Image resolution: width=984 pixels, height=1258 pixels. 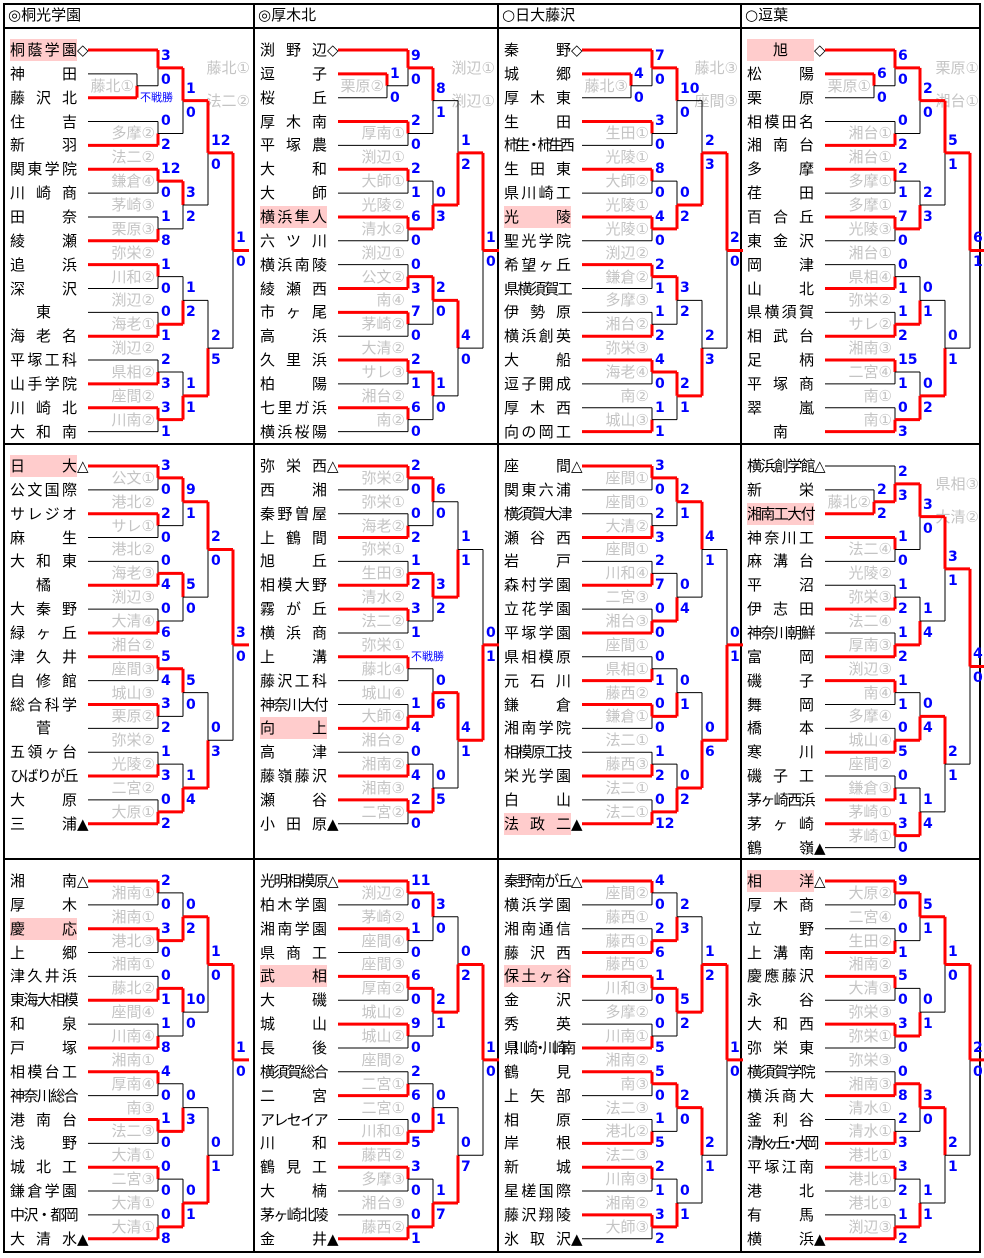 What do you see at coordinates (166, 465) in the screenshot?
I see `score: 3` at bounding box center [166, 465].